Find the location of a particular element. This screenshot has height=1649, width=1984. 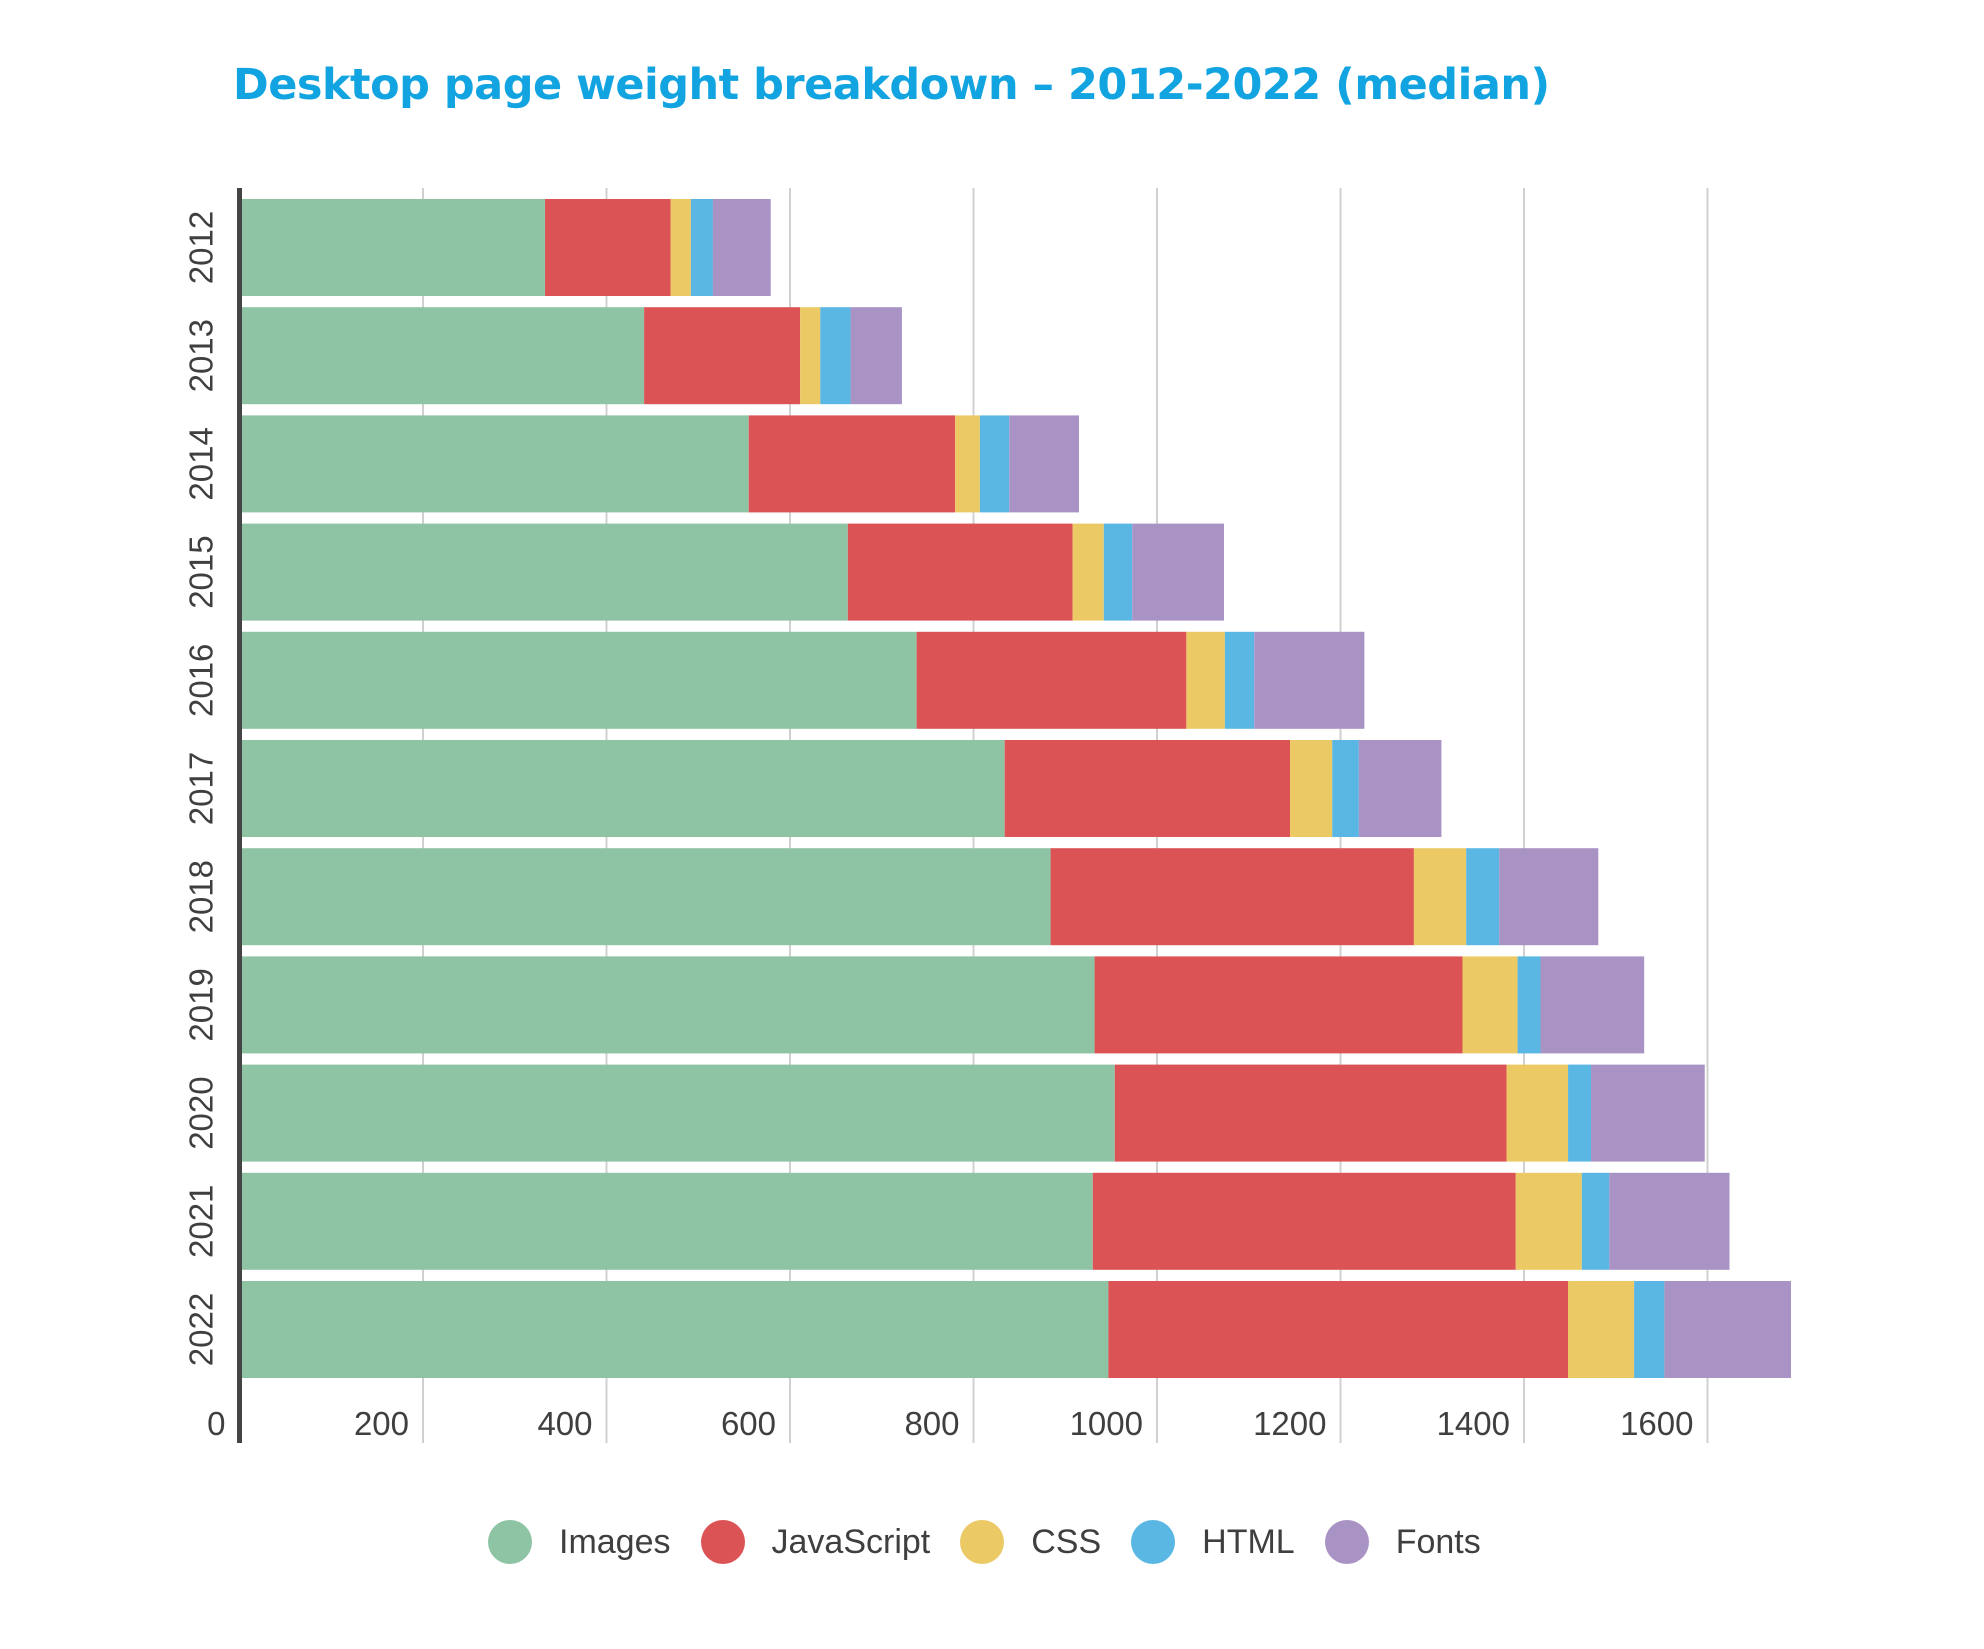

bar-segment-fonts-2013 is located at coordinates (876, 356).